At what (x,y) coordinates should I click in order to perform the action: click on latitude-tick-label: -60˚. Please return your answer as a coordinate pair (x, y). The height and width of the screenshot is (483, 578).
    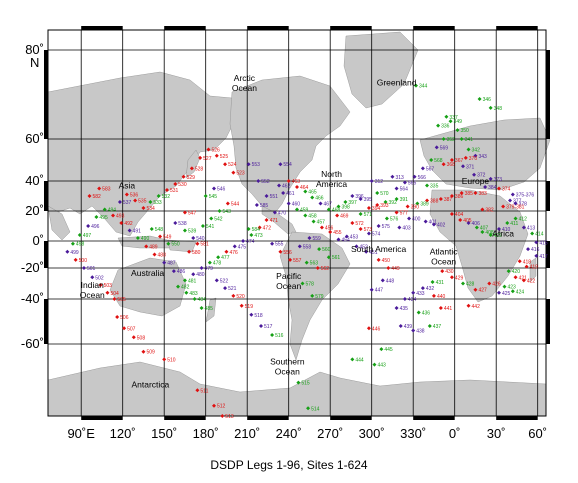
    Looking at the image, I should click on (32, 343).